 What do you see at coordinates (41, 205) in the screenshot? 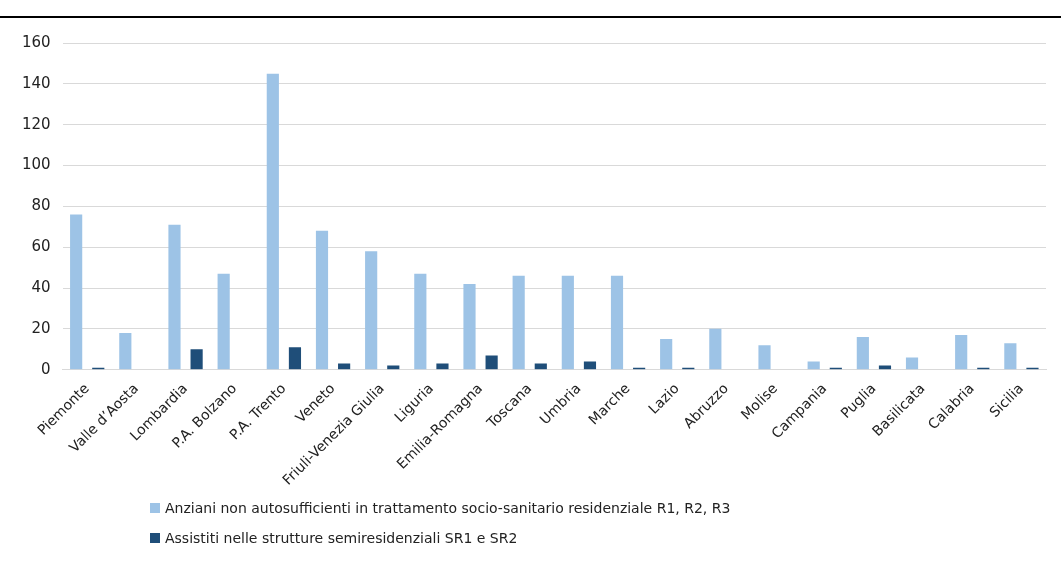
I see `y-tick-label: 80` at bounding box center [41, 205].